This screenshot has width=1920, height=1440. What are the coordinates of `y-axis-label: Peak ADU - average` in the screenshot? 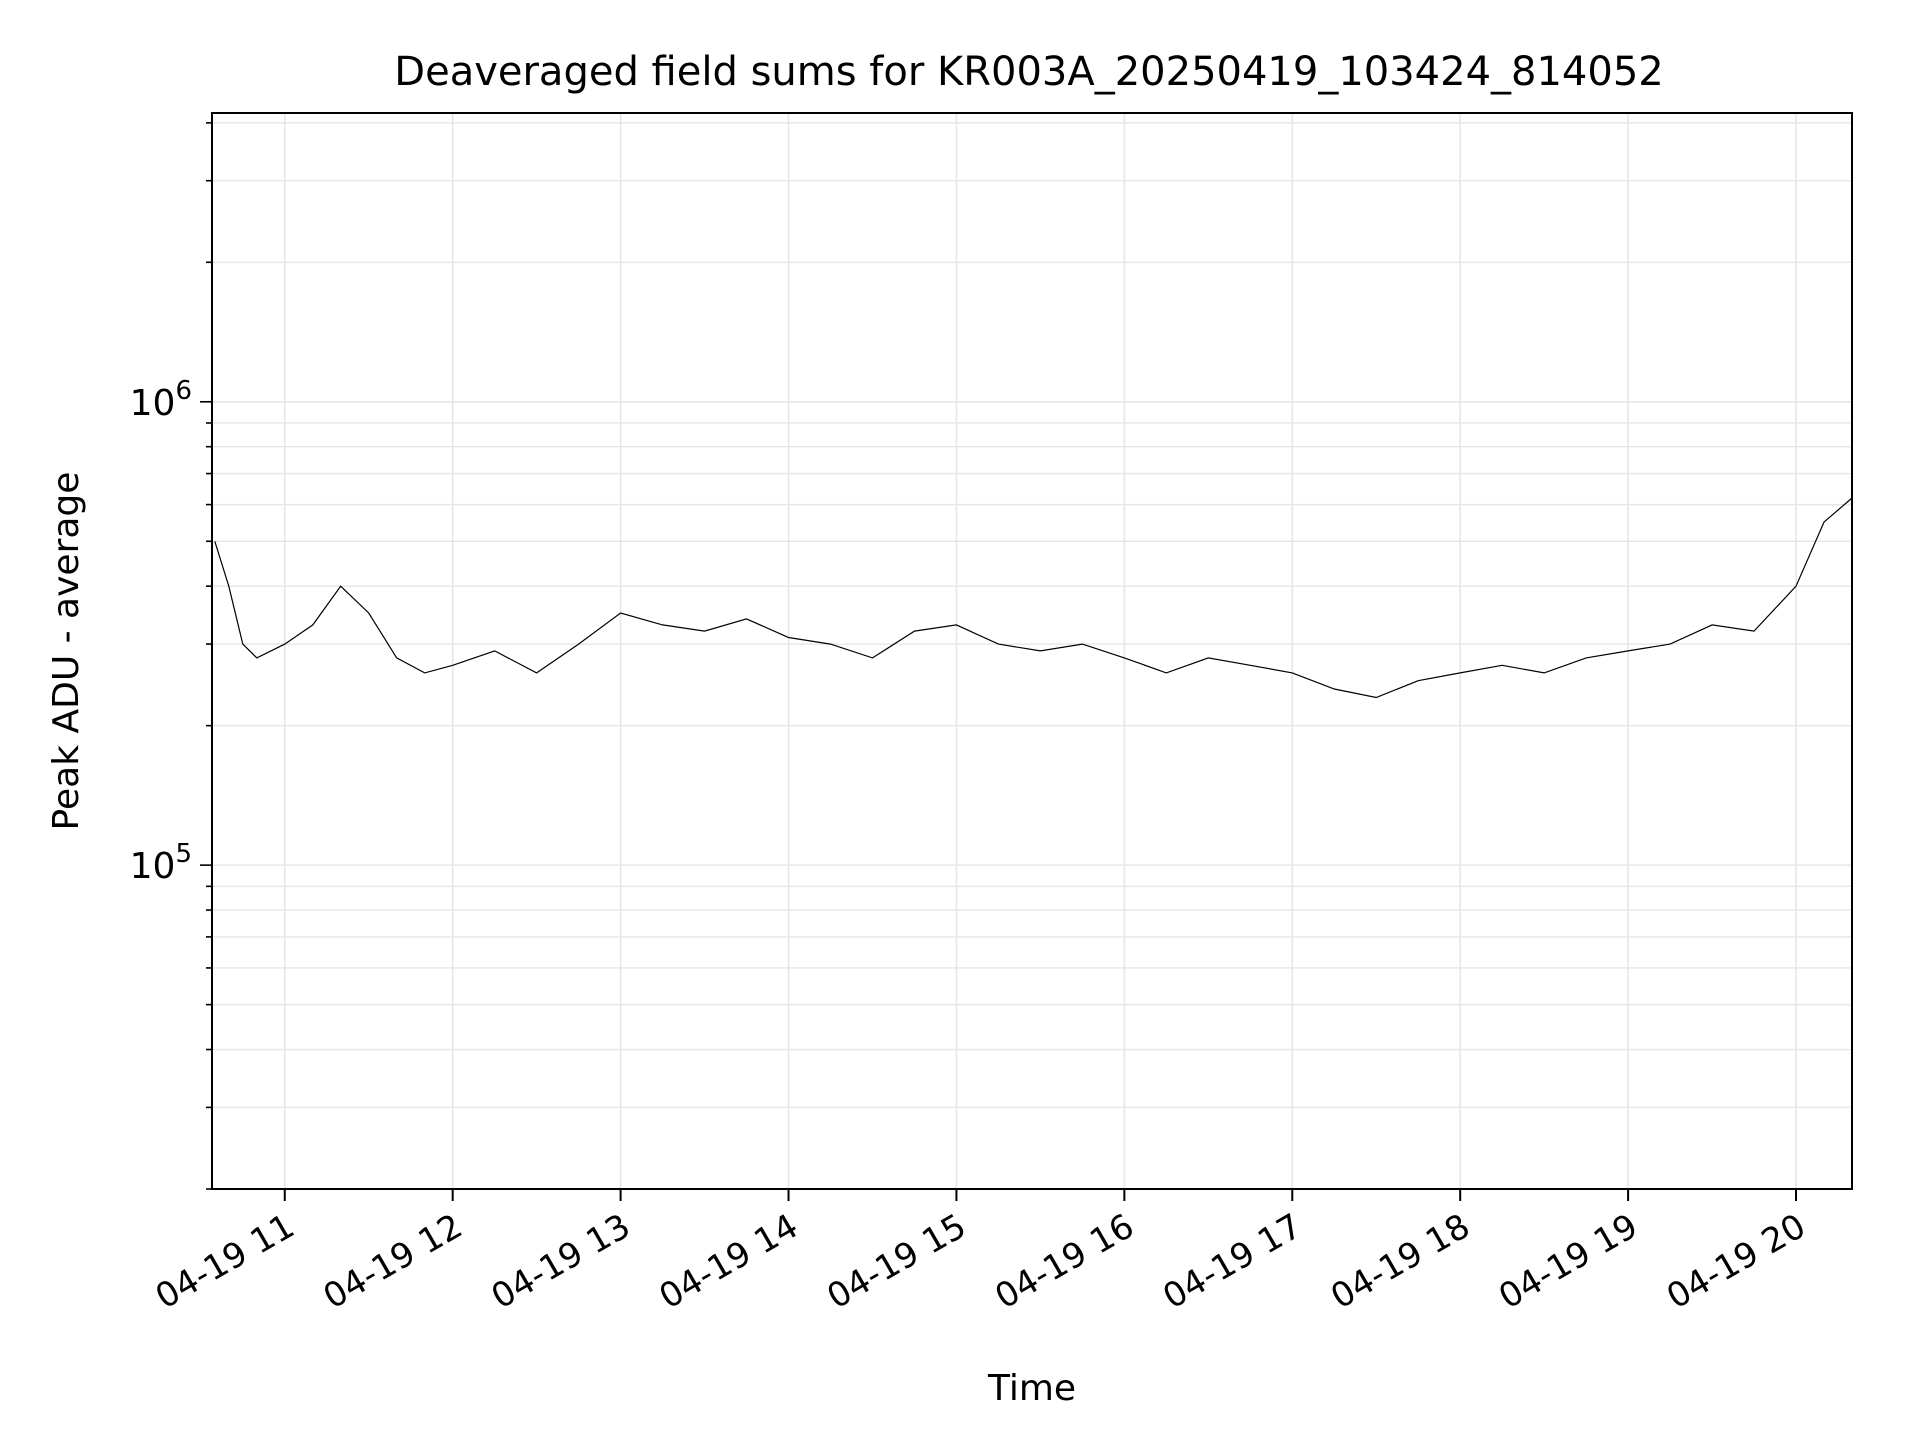 It's located at (66, 651).